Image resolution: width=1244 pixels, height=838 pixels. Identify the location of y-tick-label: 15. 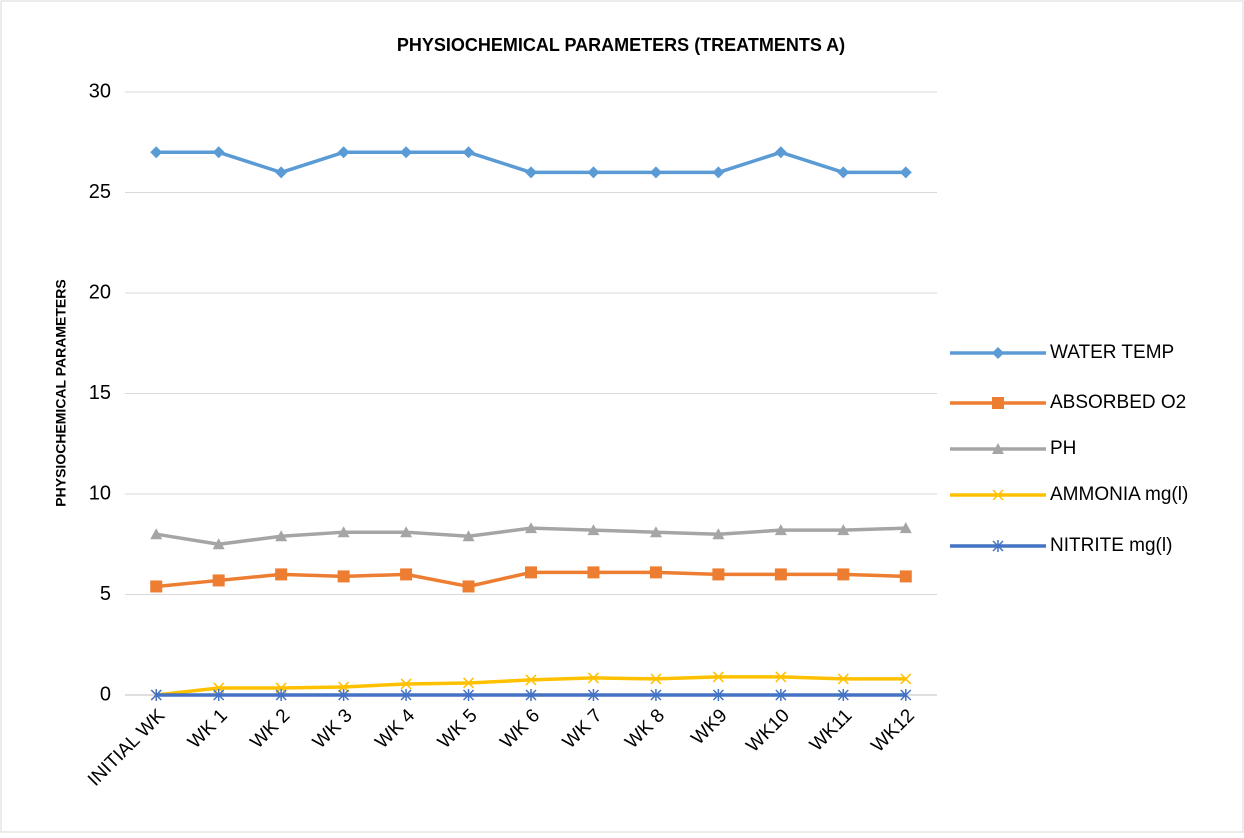
(100, 393).